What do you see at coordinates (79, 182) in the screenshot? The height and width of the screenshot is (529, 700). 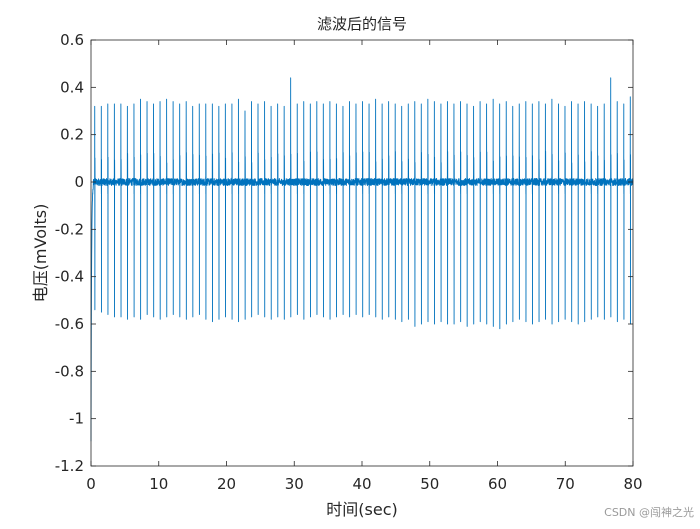 I see `y-tick-label: 0` at bounding box center [79, 182].